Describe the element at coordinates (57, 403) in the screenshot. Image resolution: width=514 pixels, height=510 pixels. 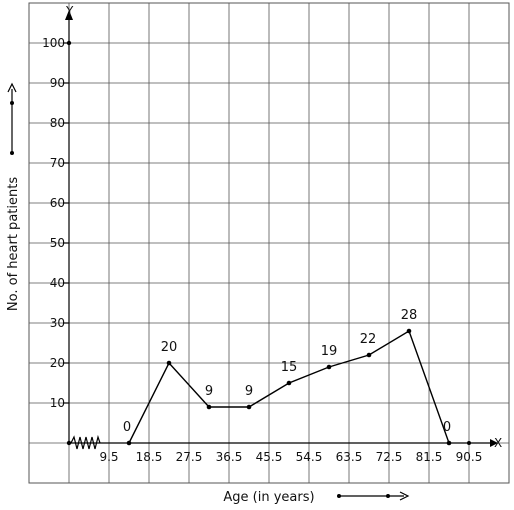
I see `y-tick-label: 10` at that location.